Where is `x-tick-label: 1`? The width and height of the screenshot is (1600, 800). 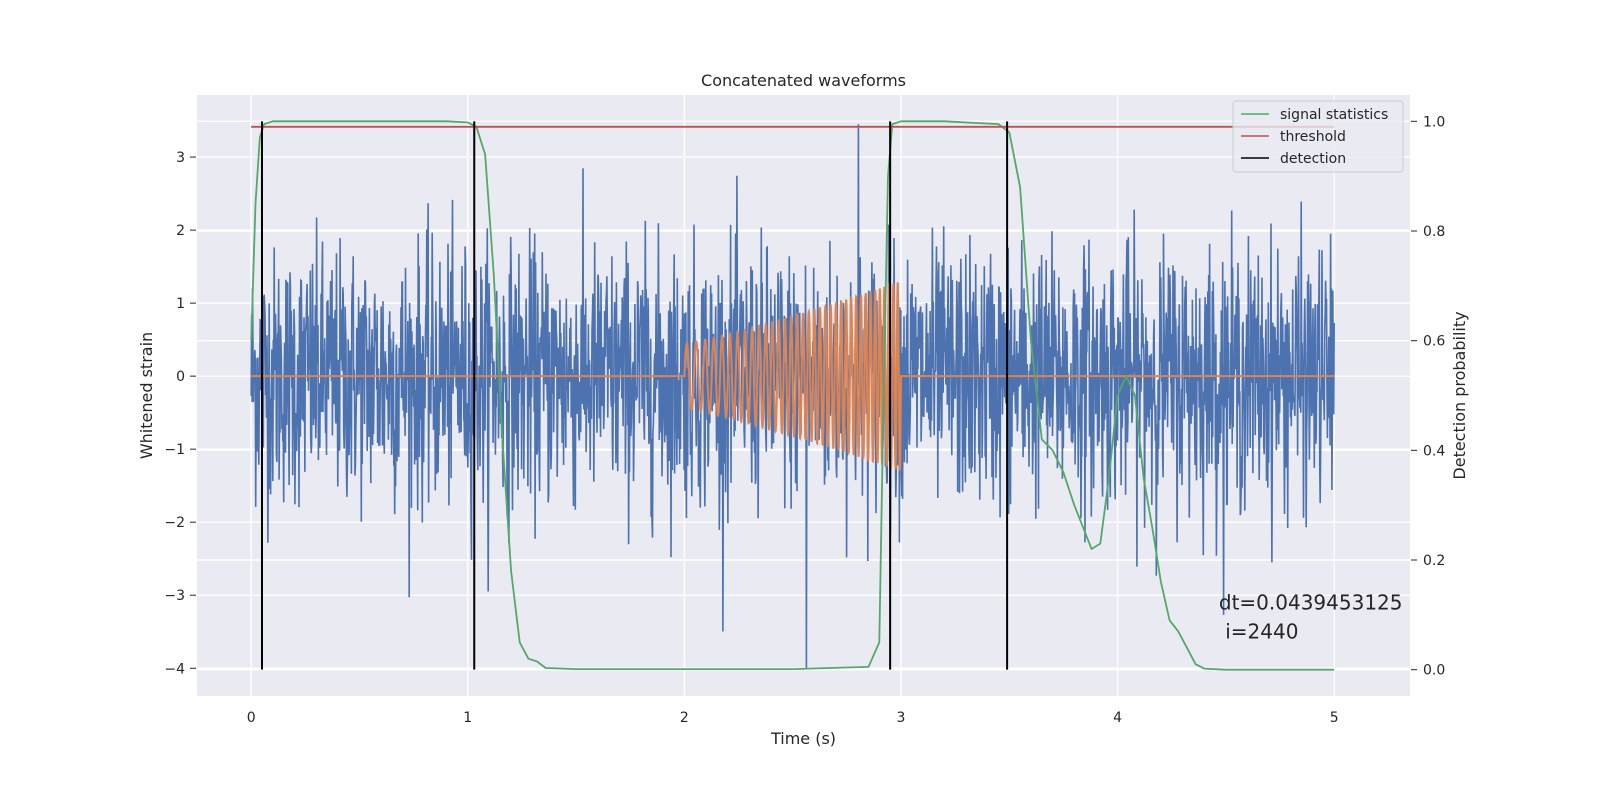
x-tick-label: 1 is located at coordinates (467, 718).